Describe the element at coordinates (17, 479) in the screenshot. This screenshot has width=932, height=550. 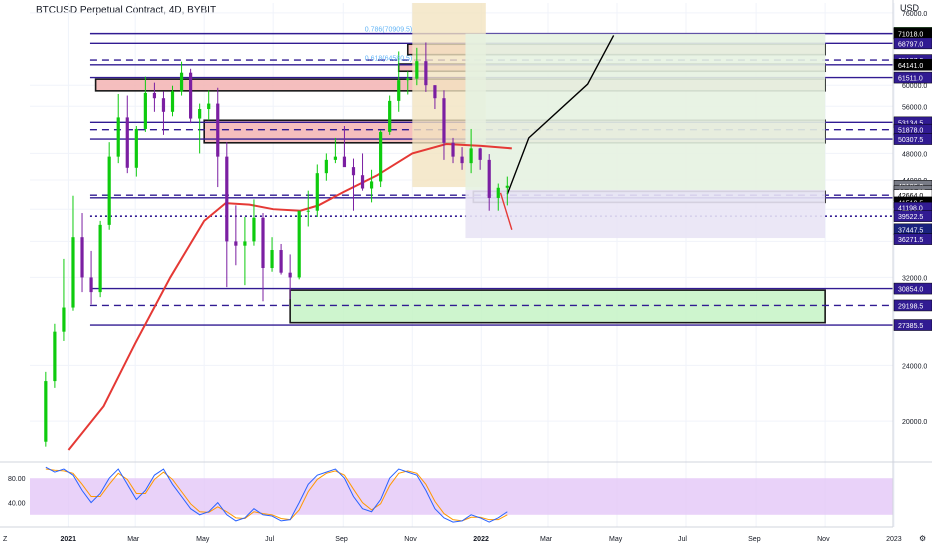
I see `stoch-tick-label: 80.00` at that location.